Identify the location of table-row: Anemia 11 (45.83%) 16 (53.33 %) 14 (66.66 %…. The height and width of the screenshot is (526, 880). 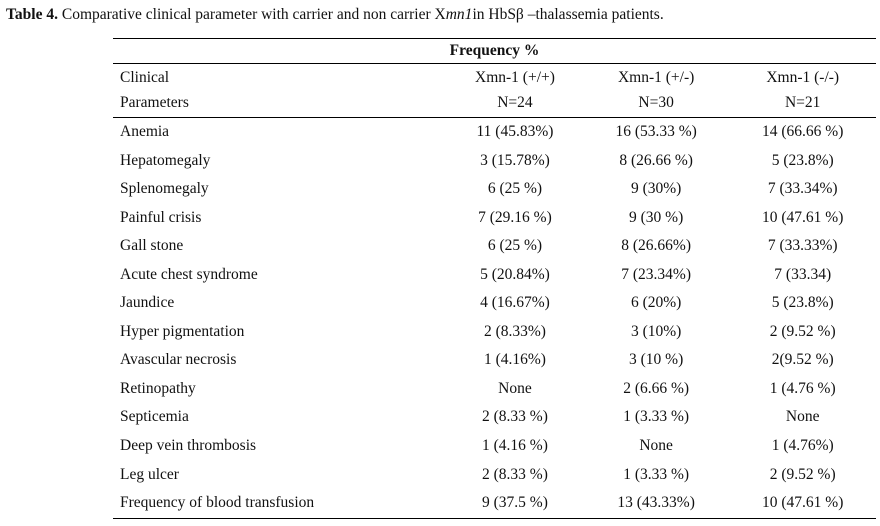
(494, 132).